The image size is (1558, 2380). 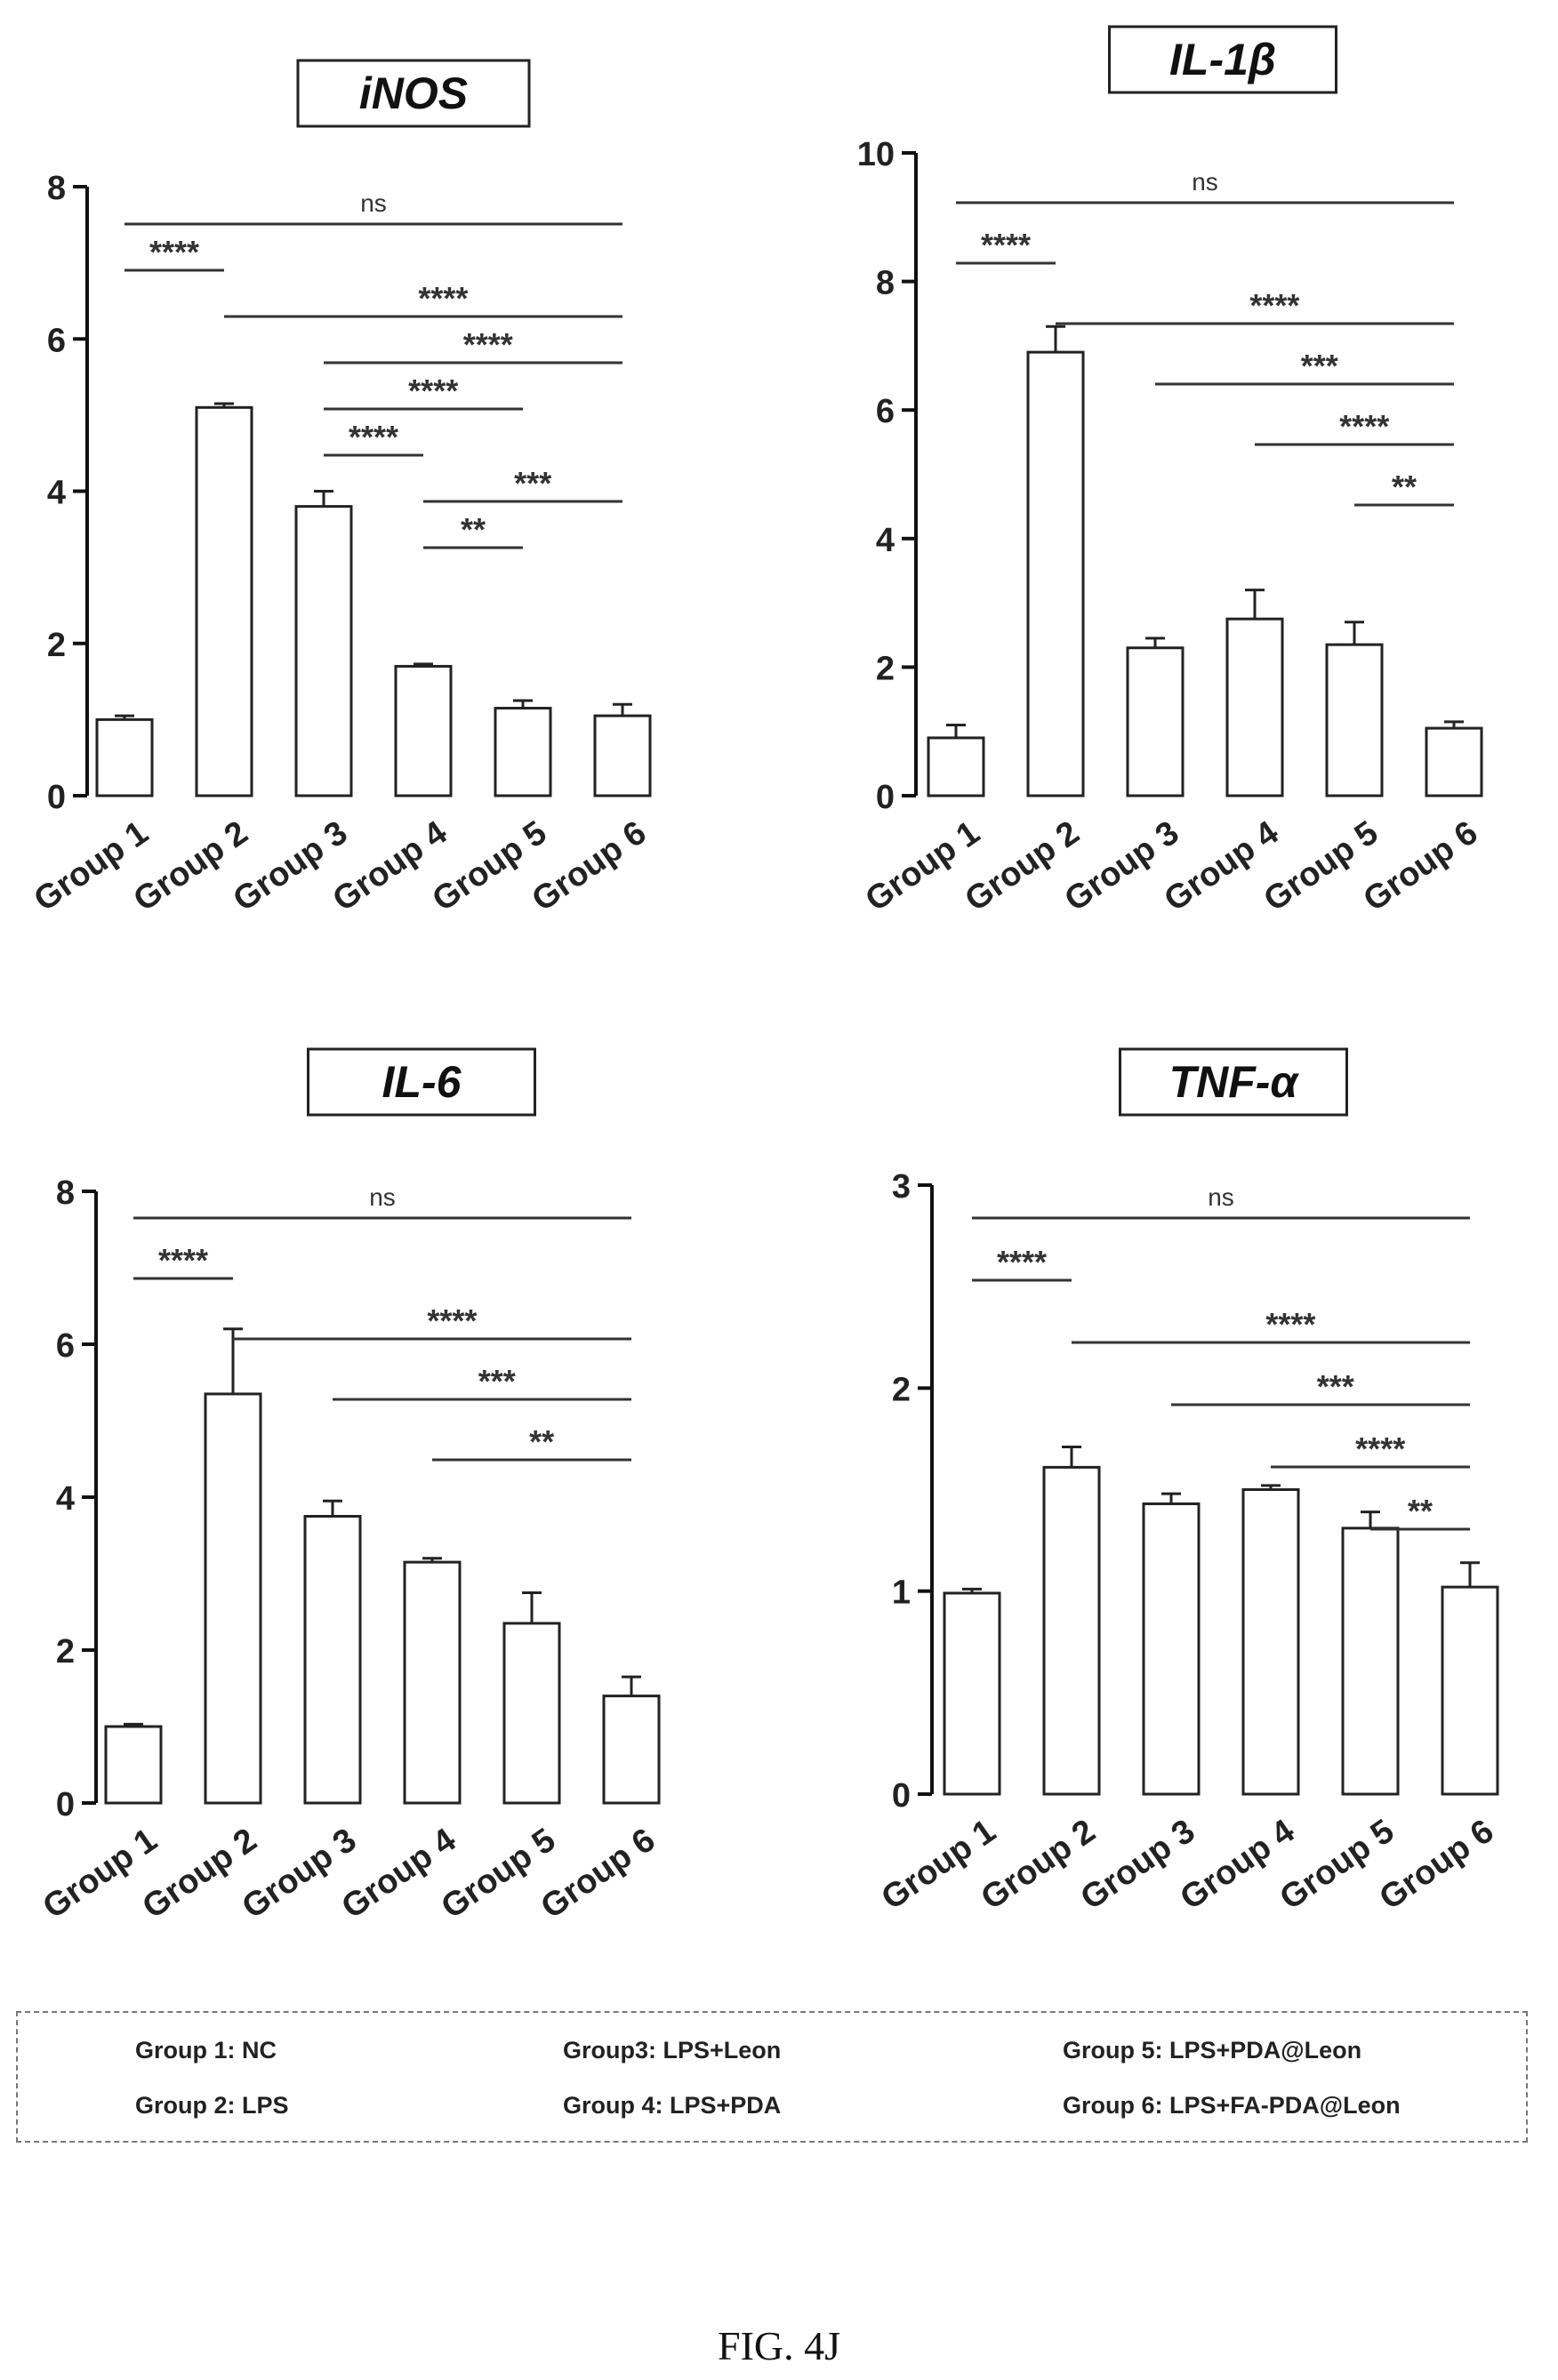 What do you see at coordinates (1212, 2050) in the screenshot?
I see `legend-item-group-5: Group 5: LPS+PDA@Leon` at bounding box center [1212, 2050].